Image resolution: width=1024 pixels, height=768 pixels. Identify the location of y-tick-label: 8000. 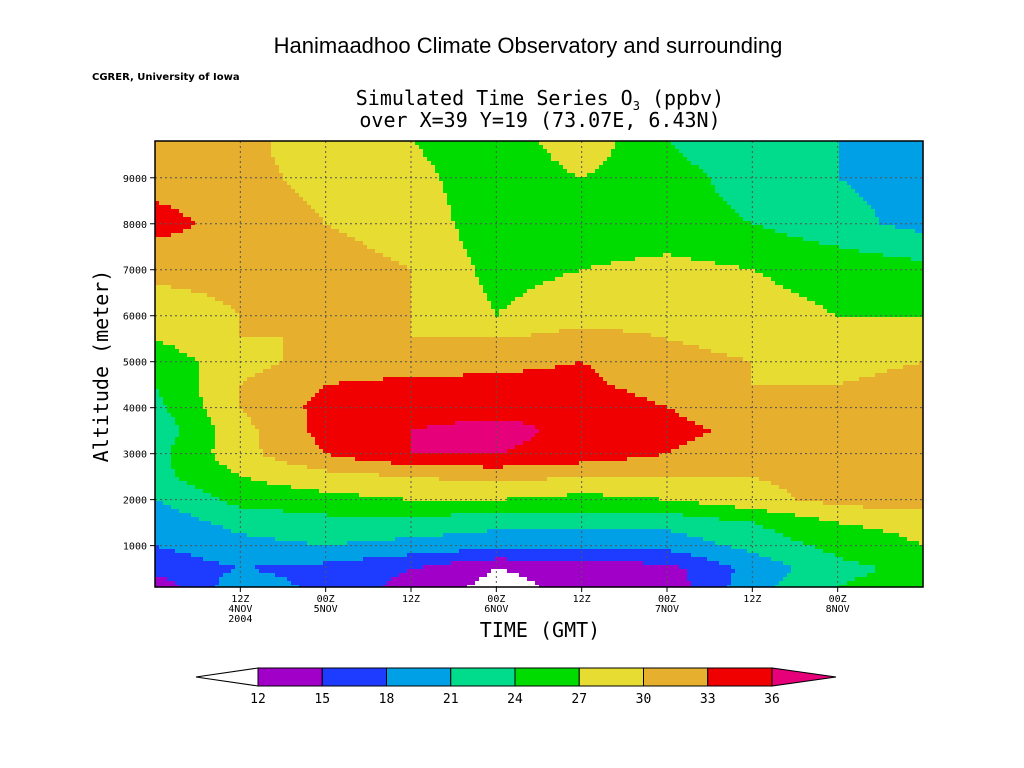
(135, 225).